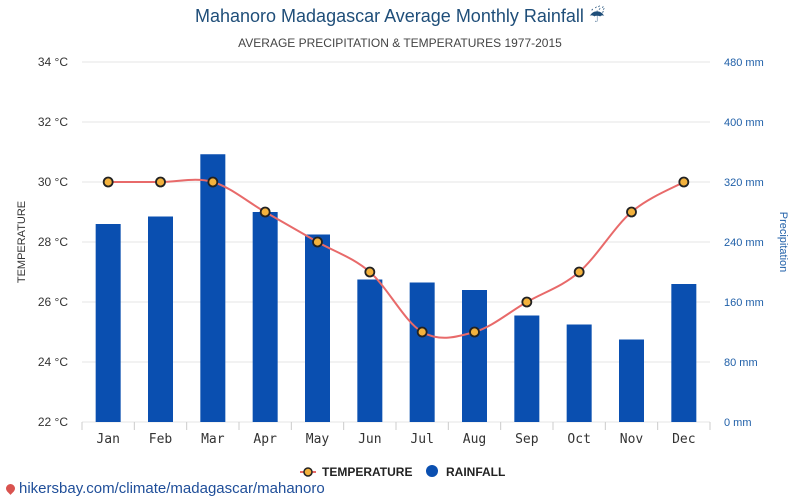 Image resolution: width=800 pixels, height=500 pixels. Describe the element at coordinates (744, 183) in the screenshot. I see `y-right-tick-label: 320 mm` at that location.